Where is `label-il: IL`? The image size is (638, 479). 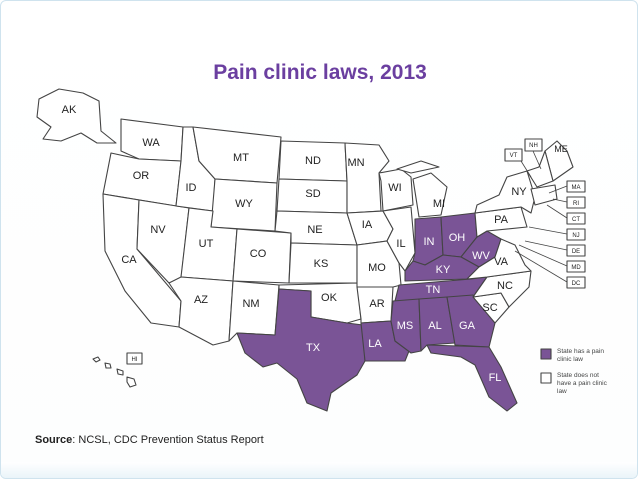 label-il: IL is located at coordinates (400, 244).